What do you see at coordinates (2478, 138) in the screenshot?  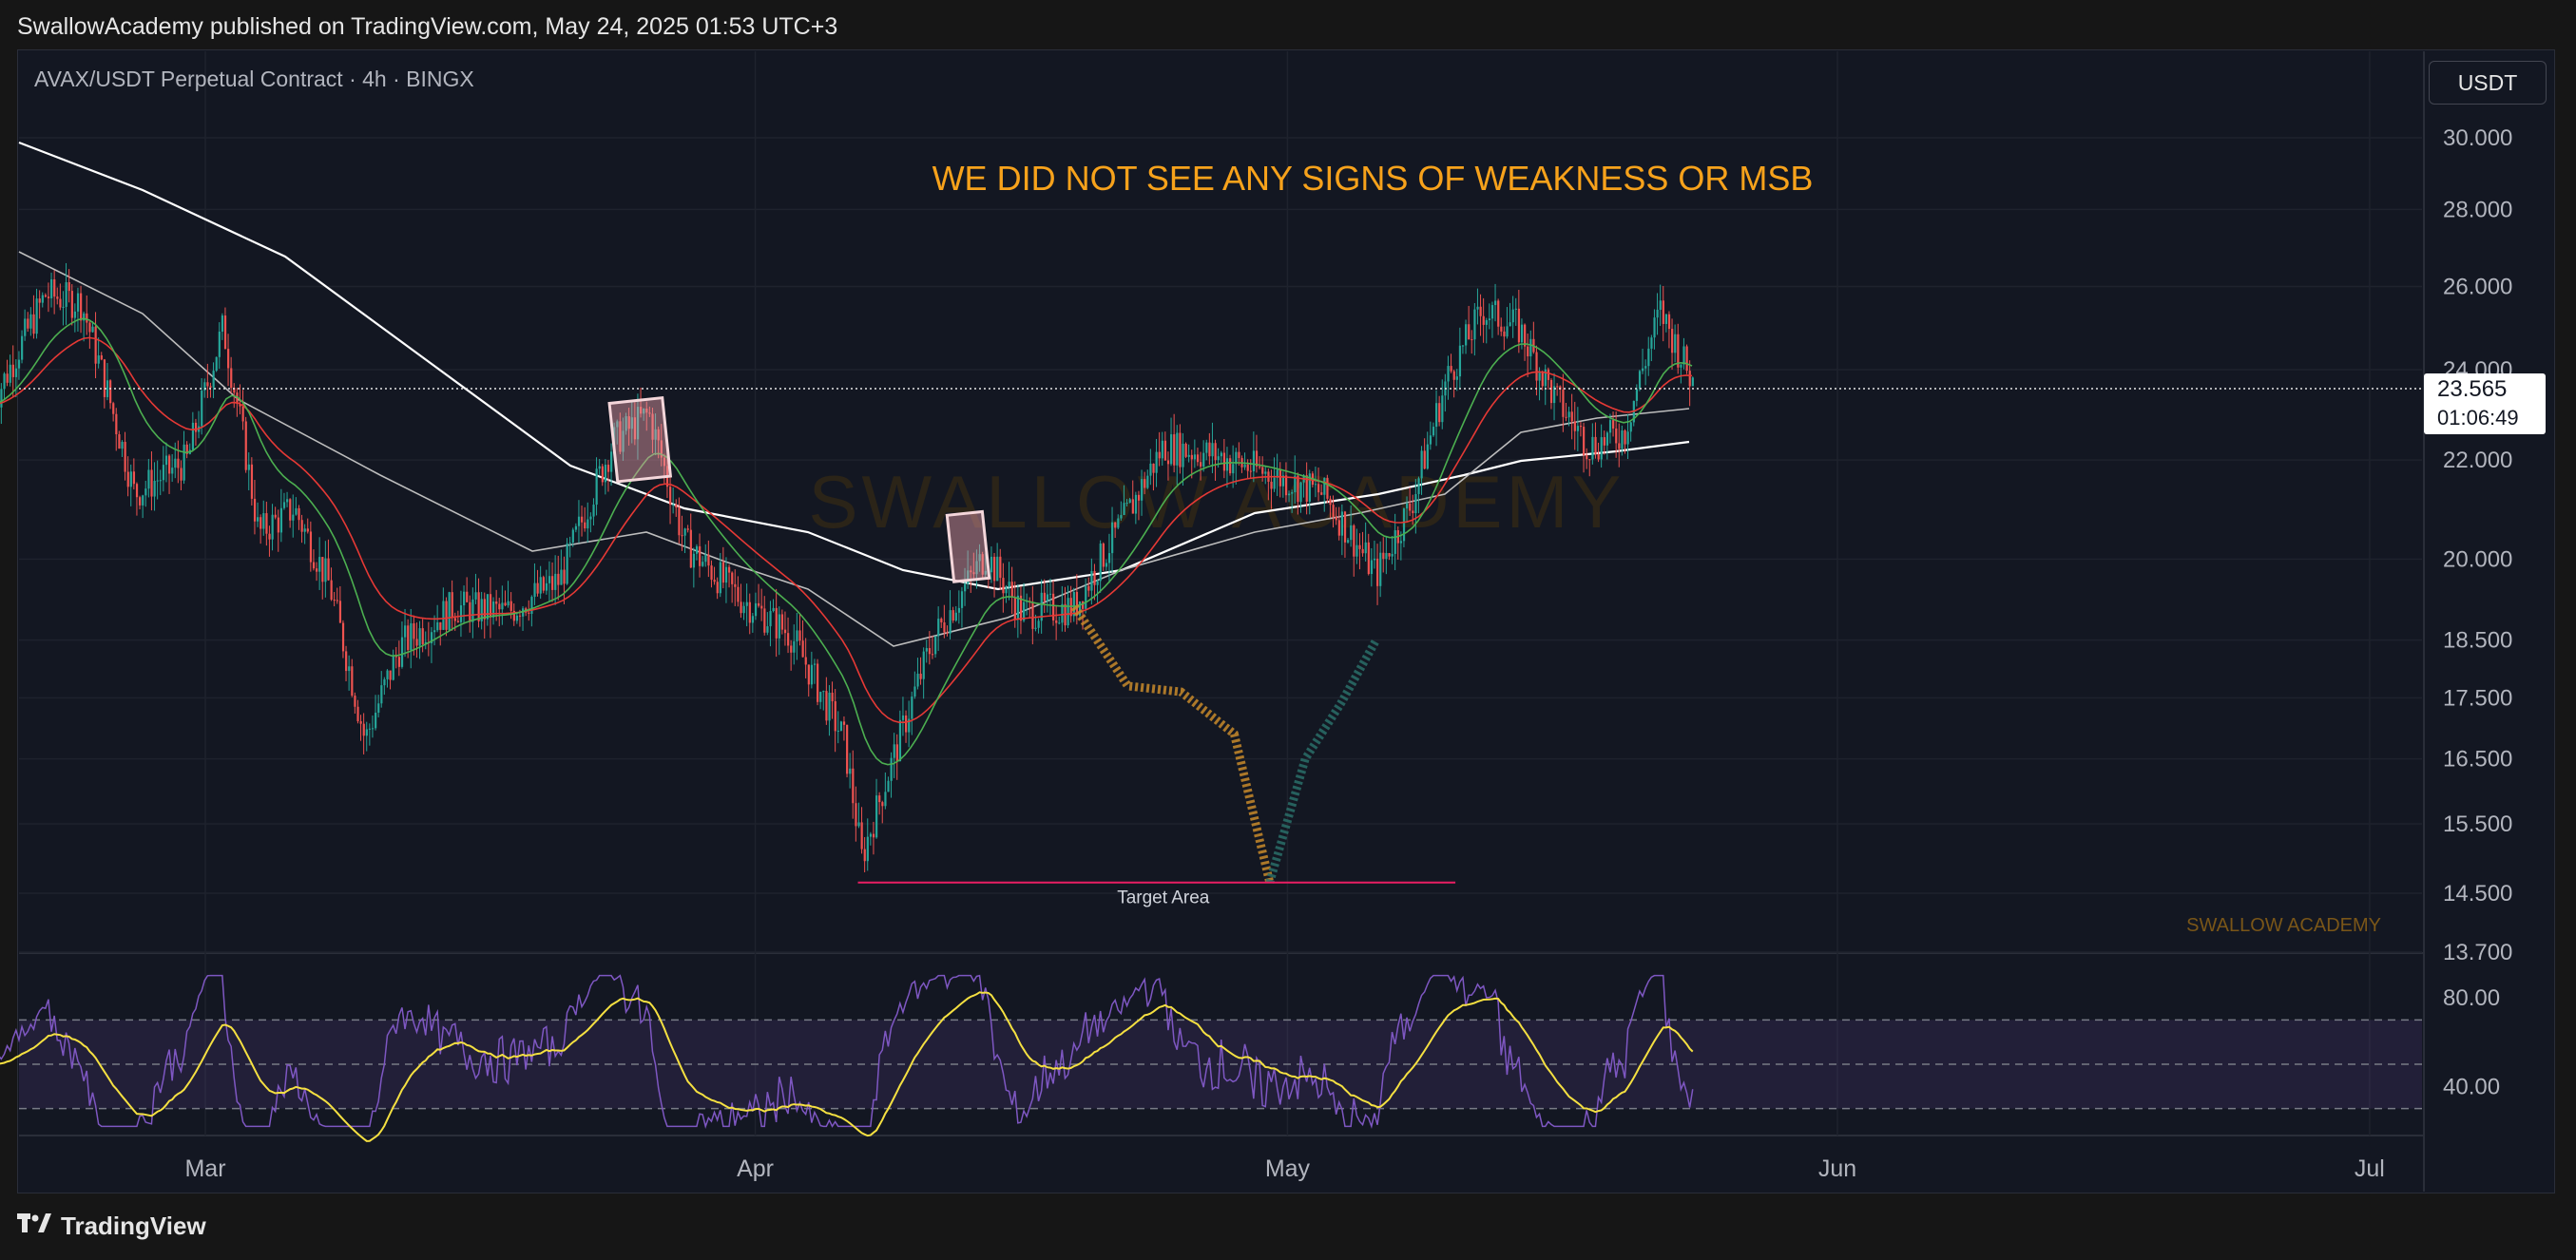 I see `price-tick-label: 30.000` at bounding box center [2478, 138].